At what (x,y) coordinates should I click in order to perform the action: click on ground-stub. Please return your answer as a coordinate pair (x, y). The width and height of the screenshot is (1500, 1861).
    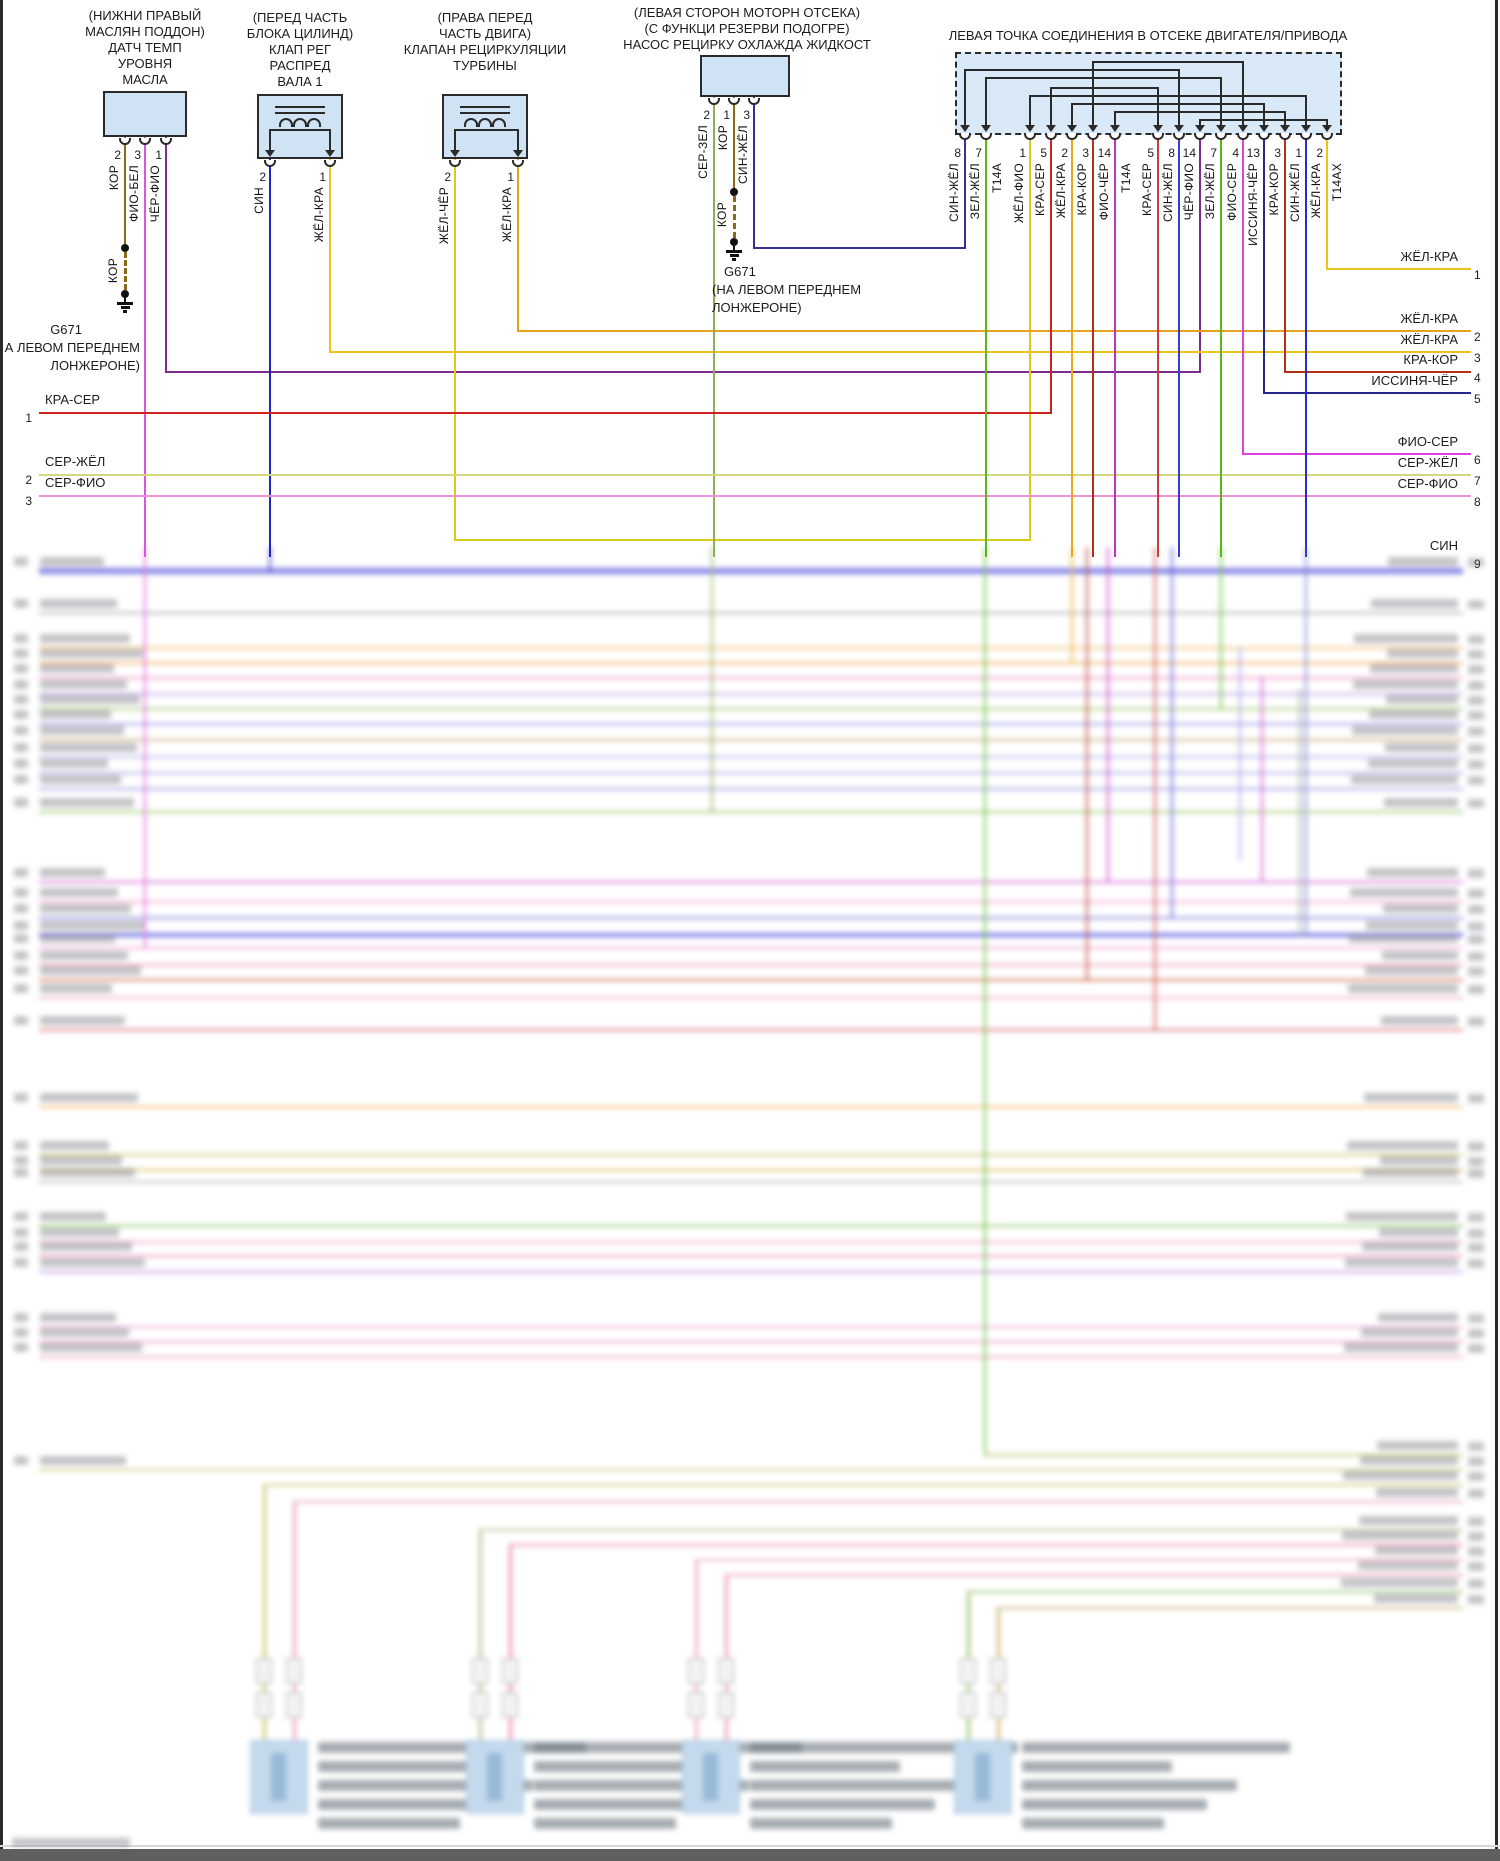
    Looking at the image, I should click on (125, 298).